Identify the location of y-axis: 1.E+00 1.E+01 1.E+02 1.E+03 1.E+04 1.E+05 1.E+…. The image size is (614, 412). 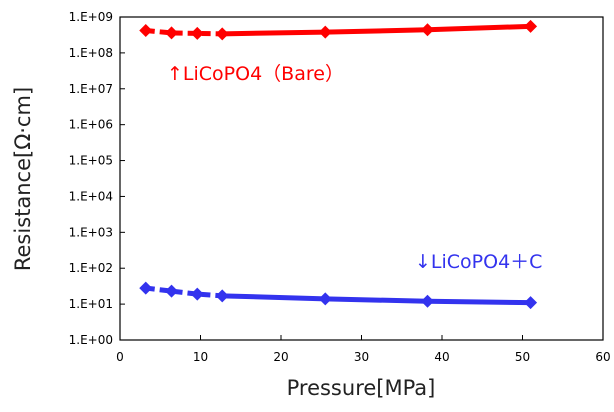
(97, 178).